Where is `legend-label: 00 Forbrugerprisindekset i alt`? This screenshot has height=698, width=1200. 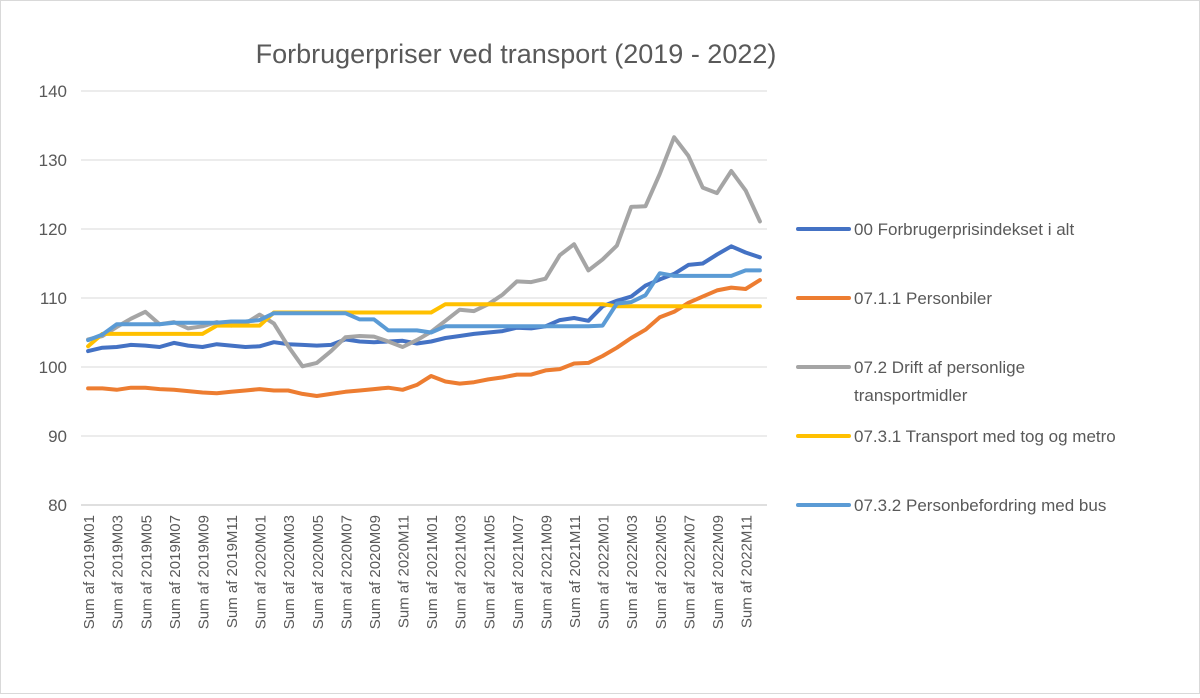 legend-label: 00 Forbrugerprisindekset i alt is located at coordinates (964, 229).